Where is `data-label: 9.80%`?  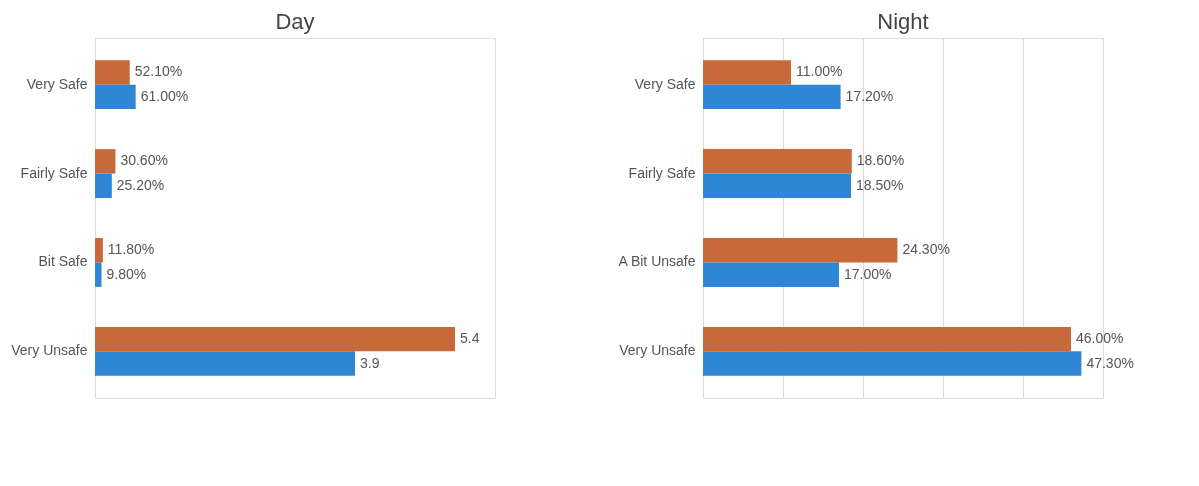
data-label: 9.80% is located at coordinates (126, 273).